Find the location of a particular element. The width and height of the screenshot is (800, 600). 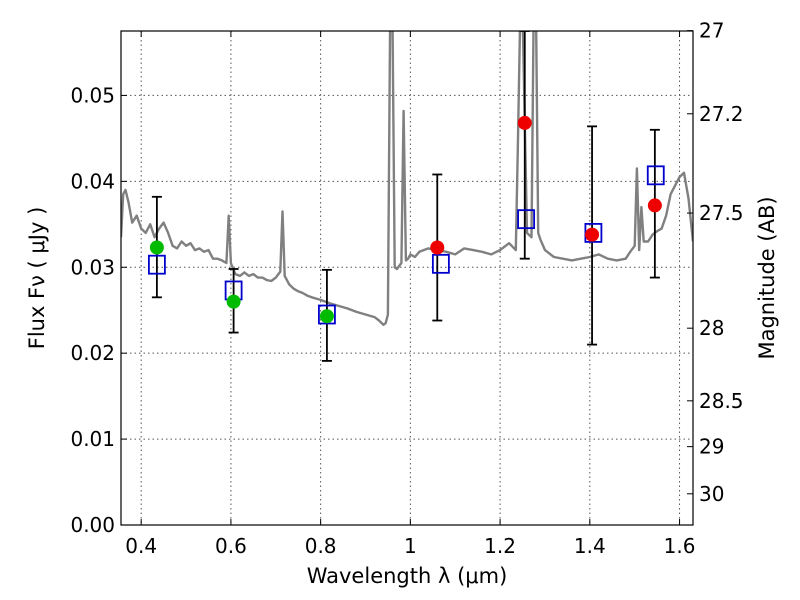

magnitude-tick-label: 28 is located at coordinates (711, 328).